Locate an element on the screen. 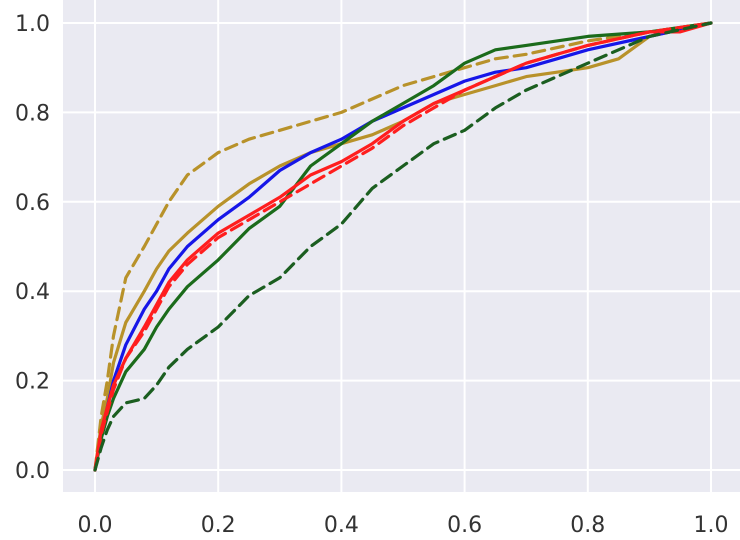  x-tick-label: 0.0 is located at coordinates (95, 525).